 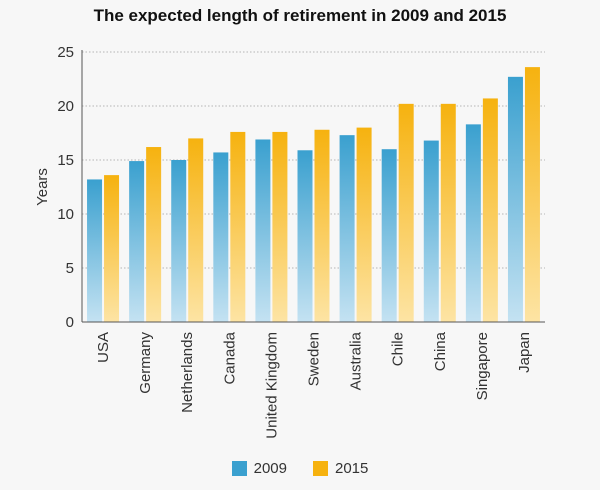 What do you see at coordinates (431, 231) in the screenshot?
I see `bar-2009-china` at bounding box center [431, 231].